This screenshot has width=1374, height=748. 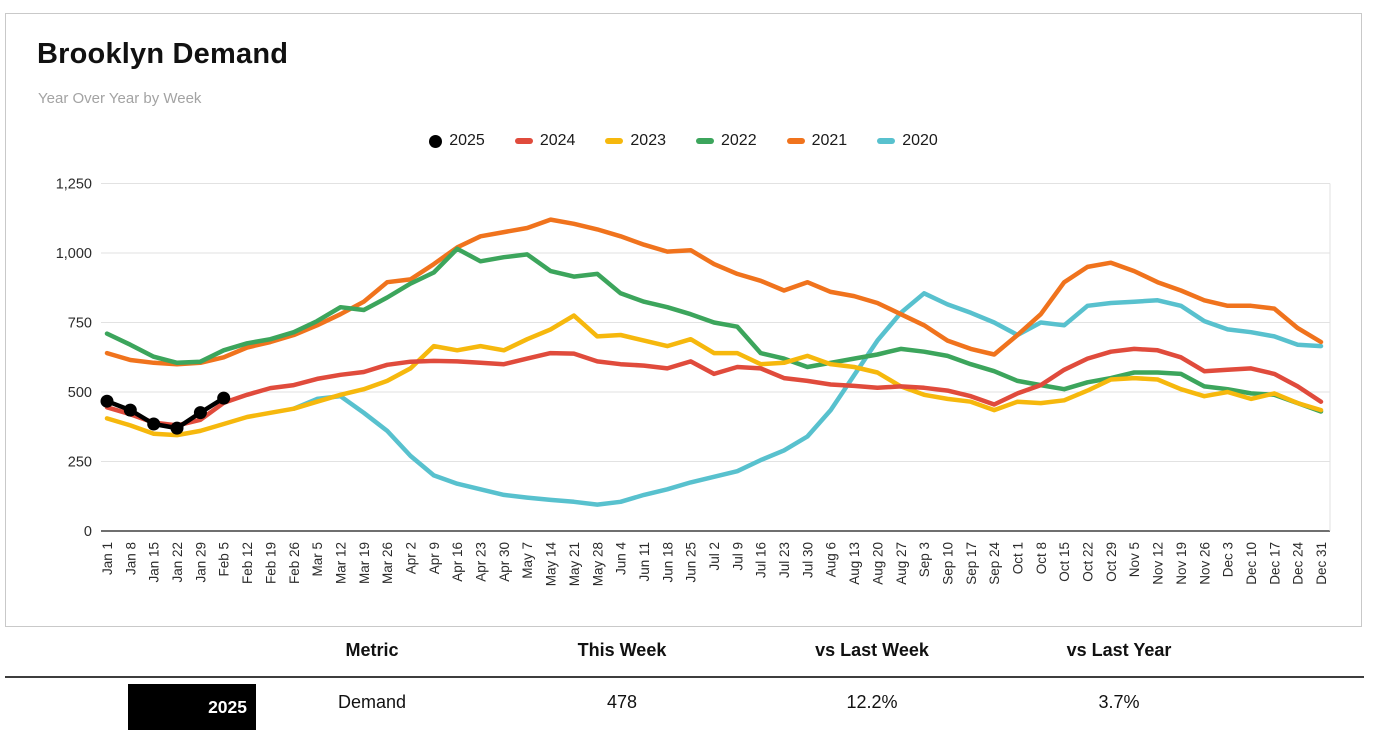 What do you see at coordinates (411, 558) in the screenshot?
I see `x-tick-label-apr-2: Apr 2` at bounding box center [411, 558].